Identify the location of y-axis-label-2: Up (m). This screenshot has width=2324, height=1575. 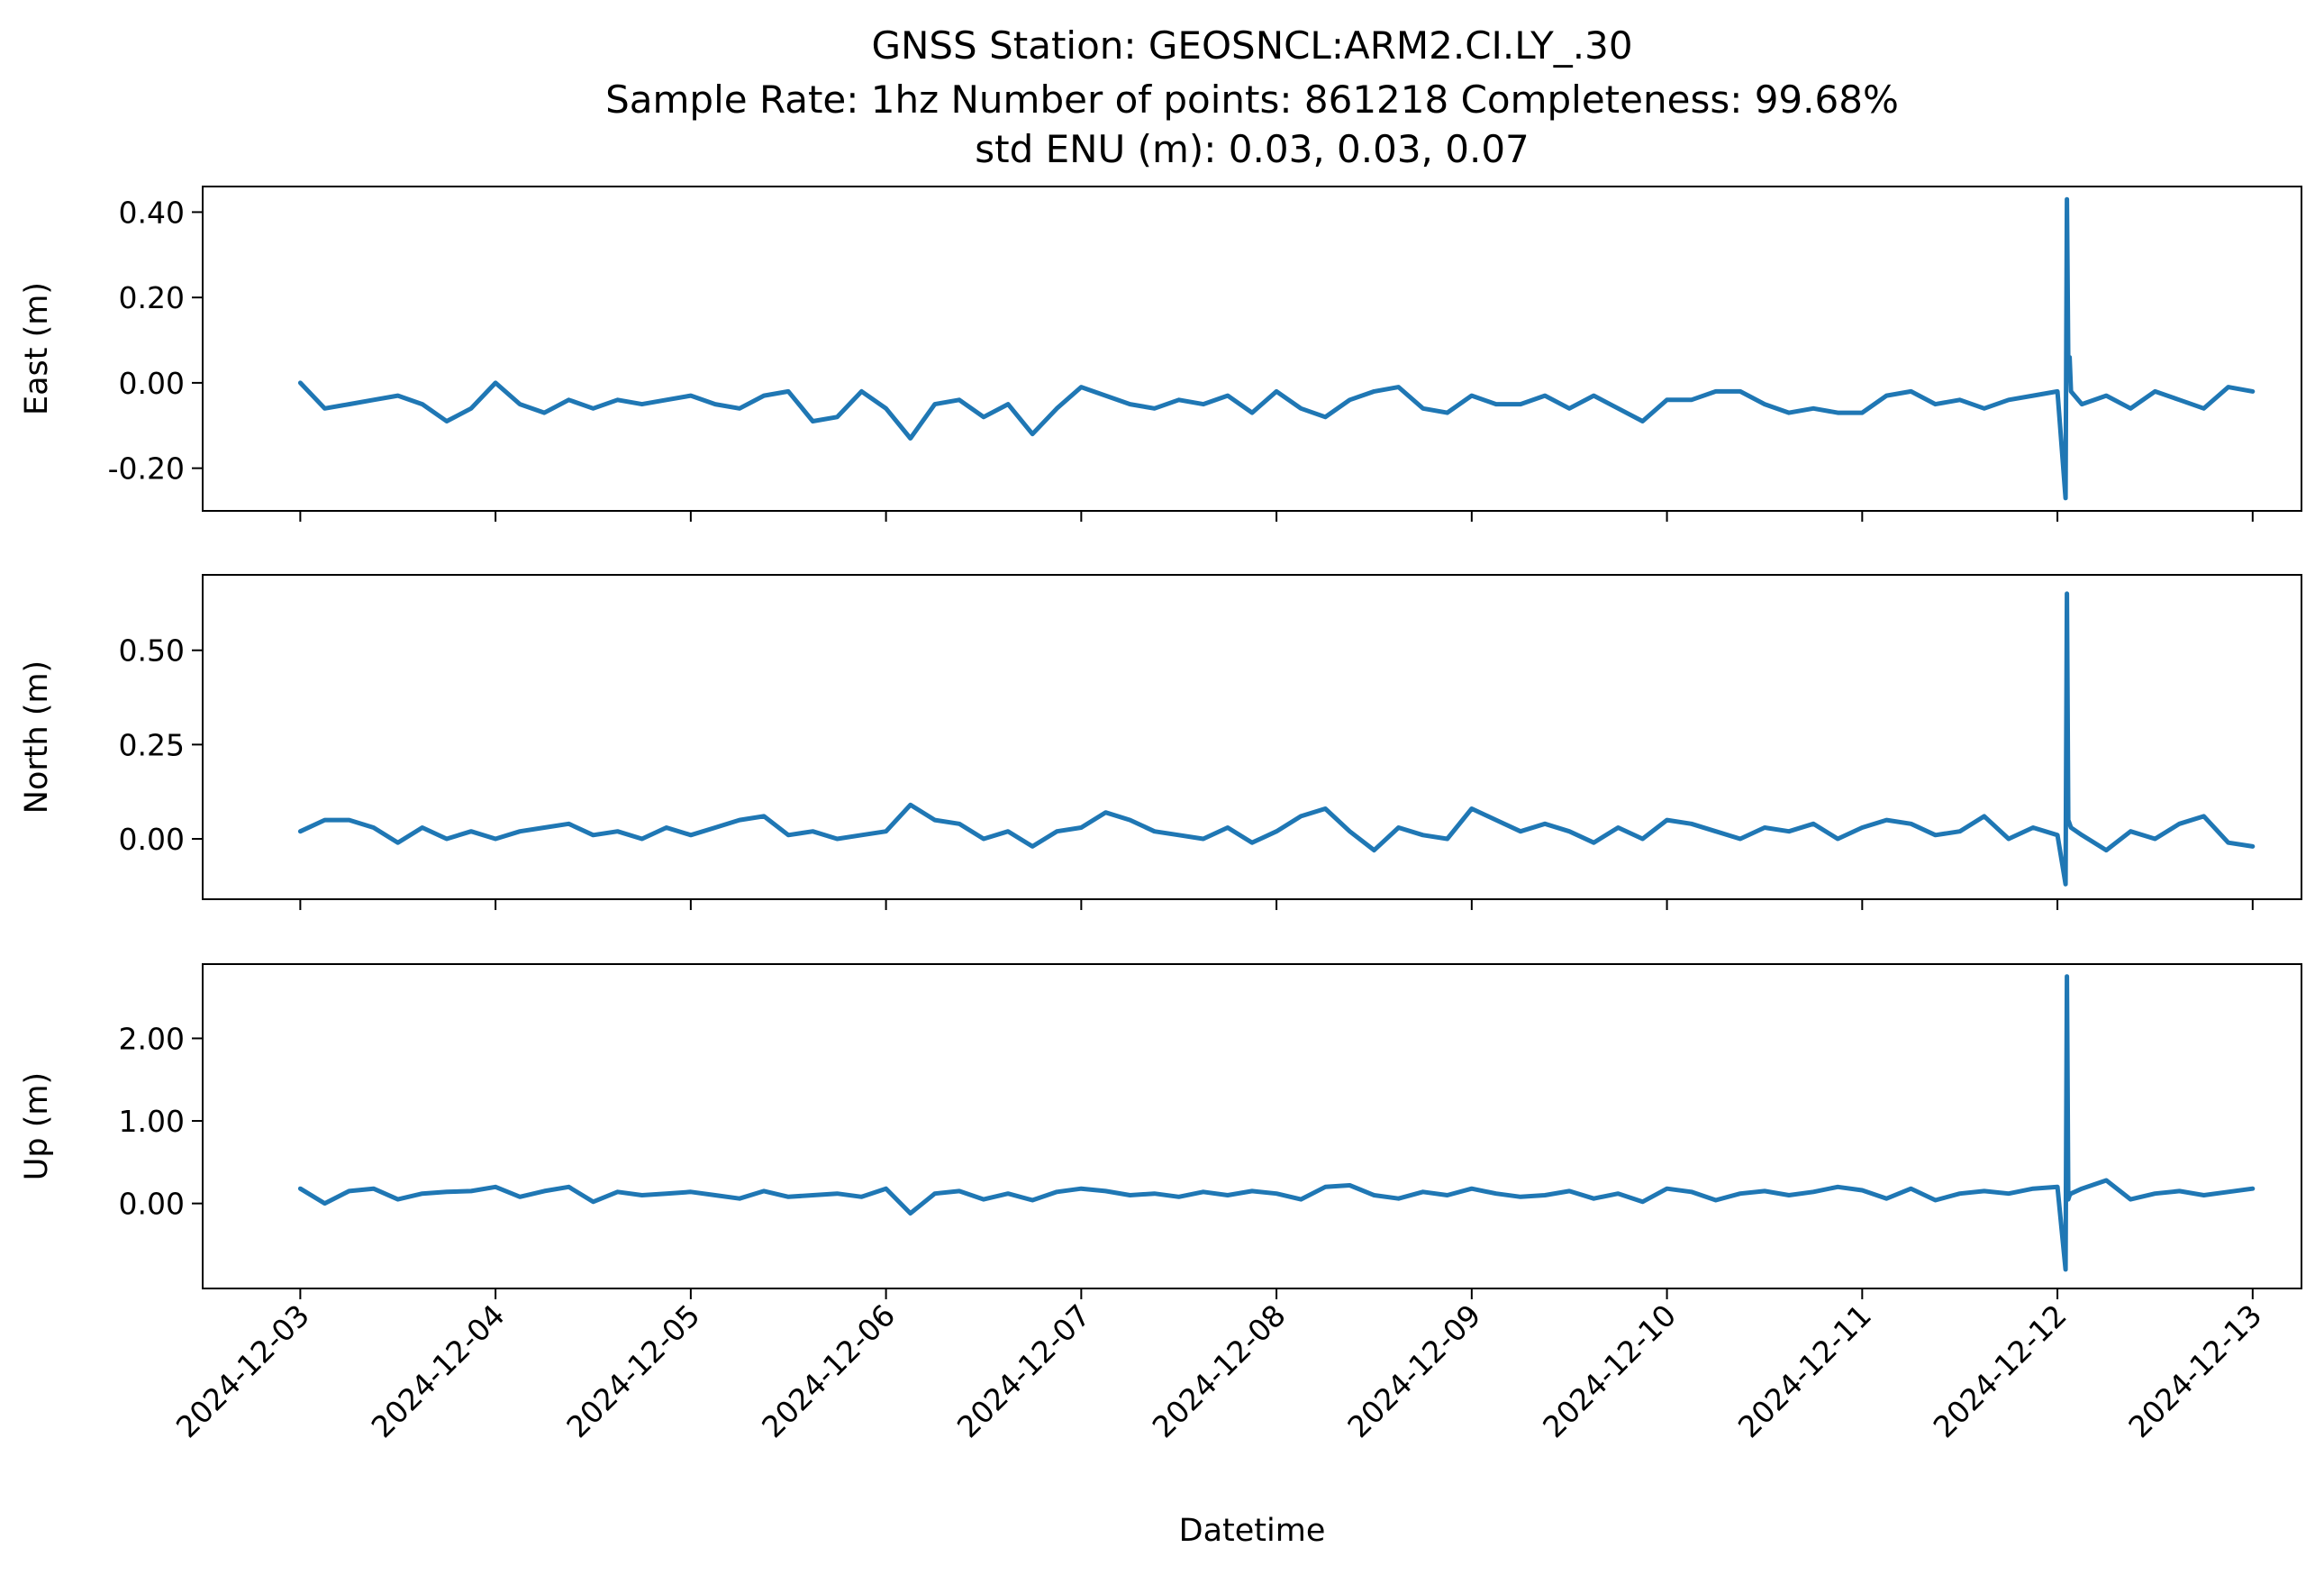
(37, 1126).